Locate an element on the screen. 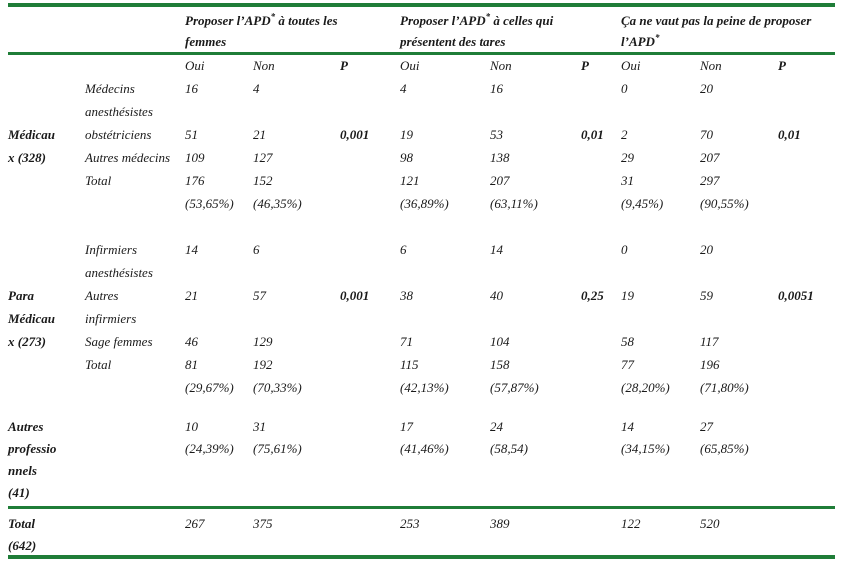 Image resolution: width=842 pixels, height=569 pixels. table-cell: 0,001 is located at coordinates (355, 295).